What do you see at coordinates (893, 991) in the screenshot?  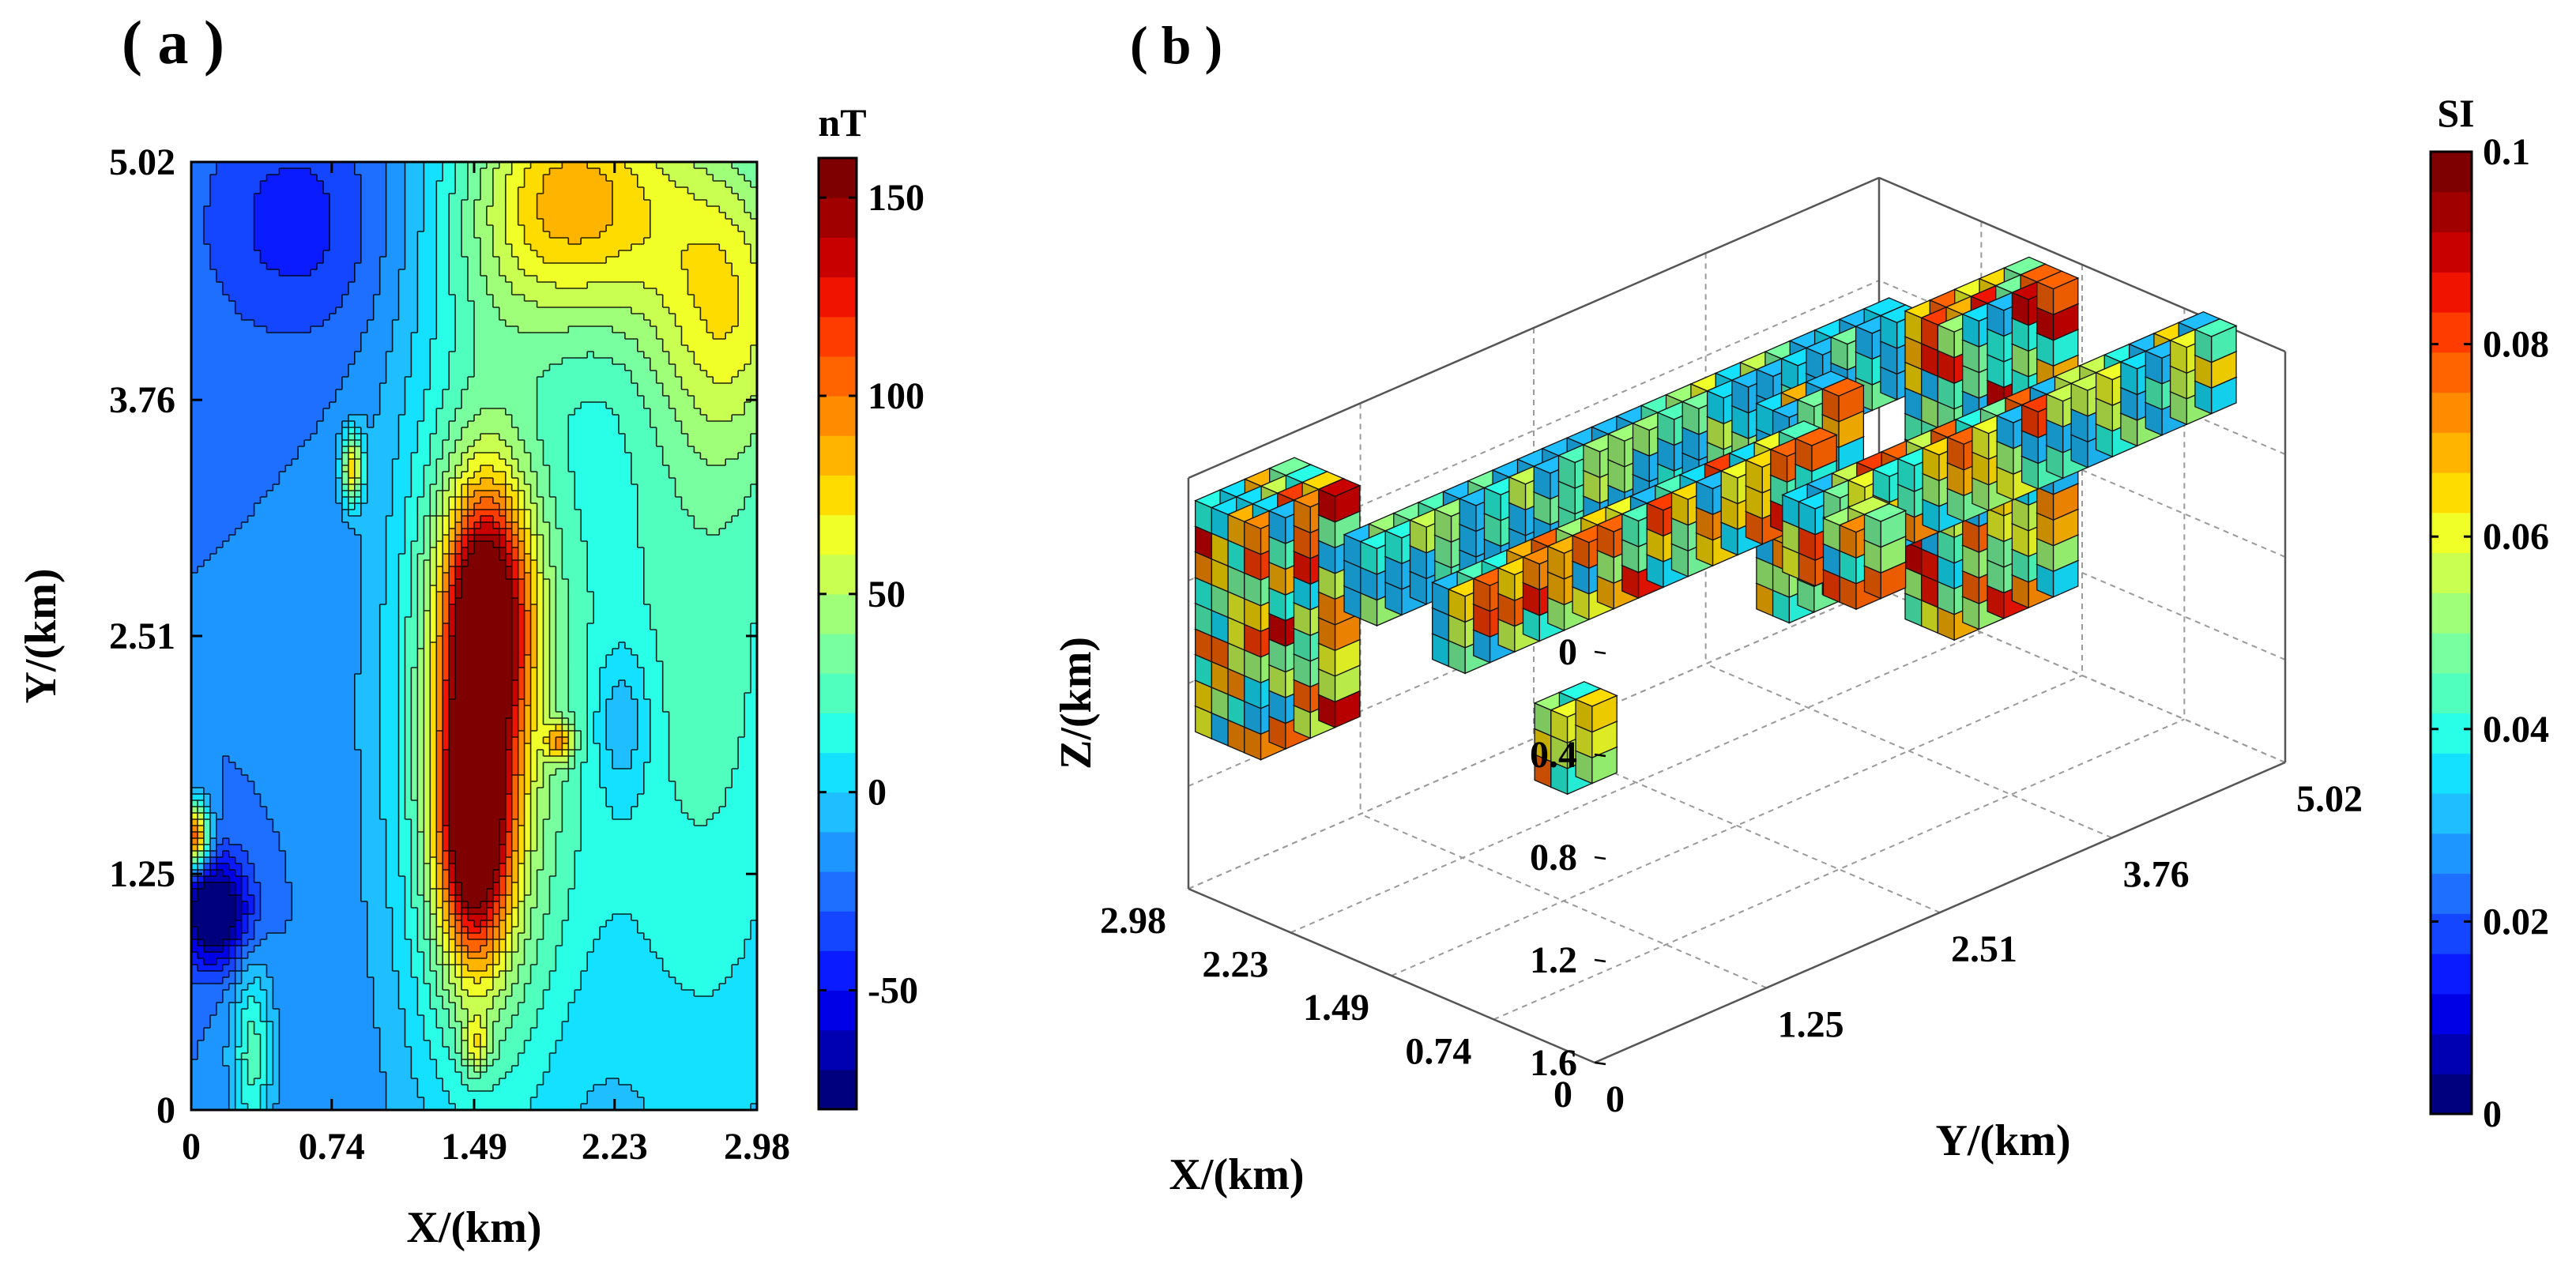 I see `colorbar-a-tick-label: -50` at bounding box center [893, 991].